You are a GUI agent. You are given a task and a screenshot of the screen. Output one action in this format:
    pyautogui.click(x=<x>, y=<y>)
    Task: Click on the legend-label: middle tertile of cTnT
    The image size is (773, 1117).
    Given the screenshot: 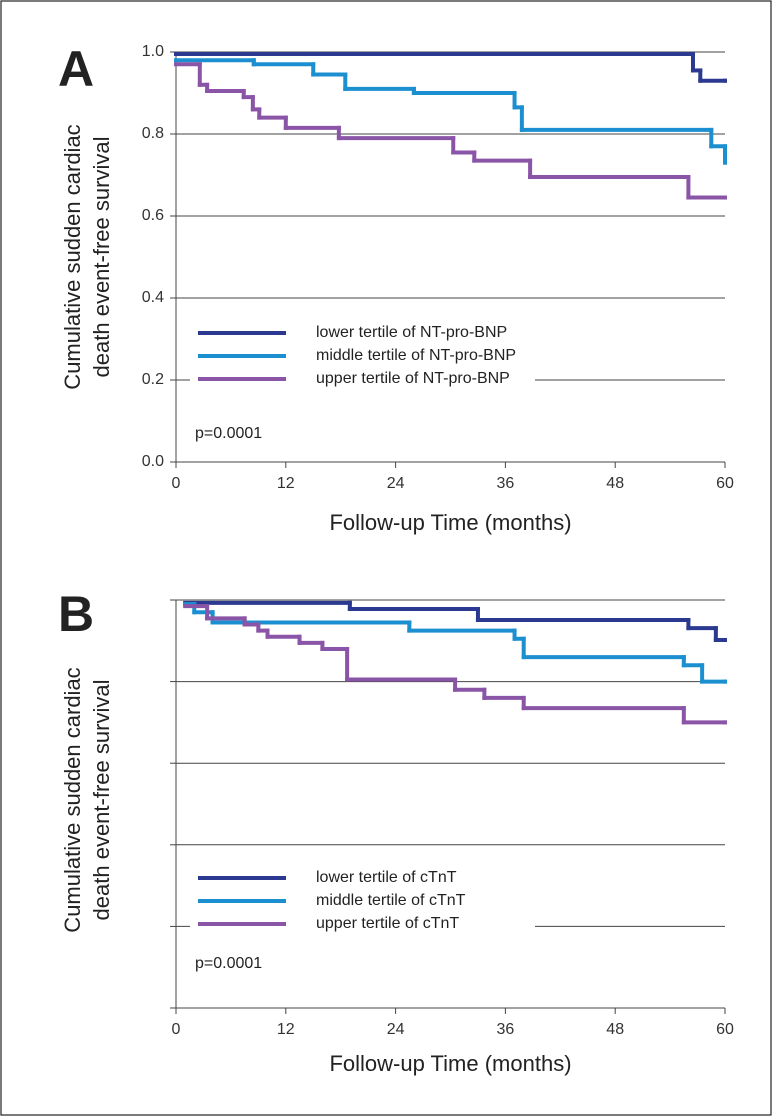 What is the action you would take?
    pyautogui.click(x=391, y=900)
    